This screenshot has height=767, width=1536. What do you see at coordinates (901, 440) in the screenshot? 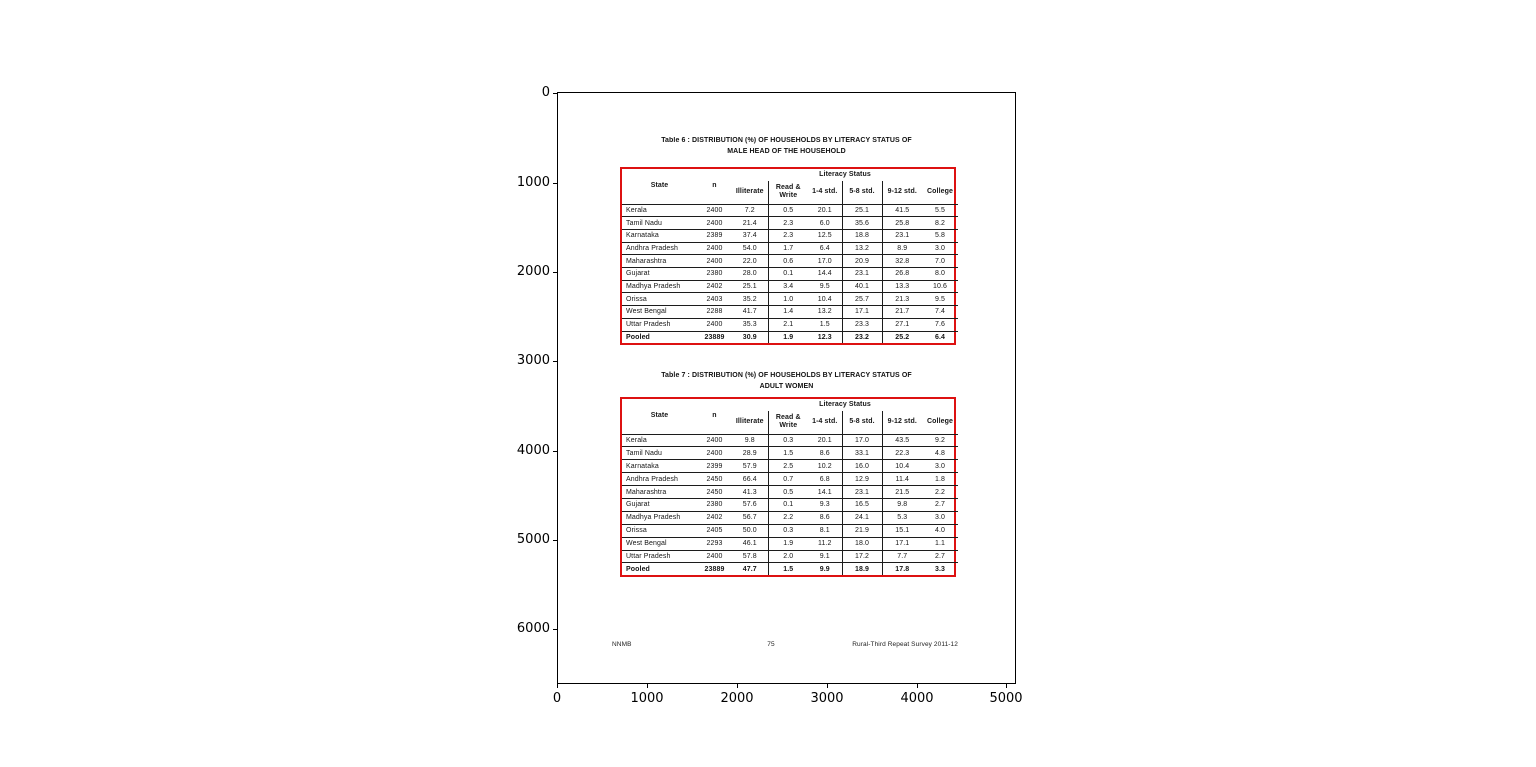
I see `value-cell: 43.5` at bounding box center [901, 440].